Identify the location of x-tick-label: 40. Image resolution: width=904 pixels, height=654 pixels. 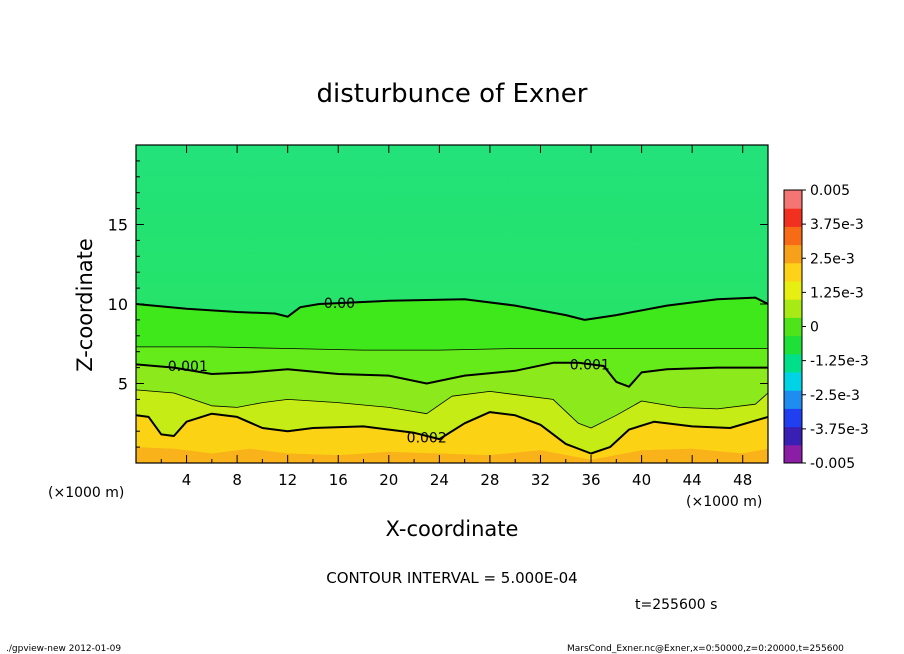
(641, 480).